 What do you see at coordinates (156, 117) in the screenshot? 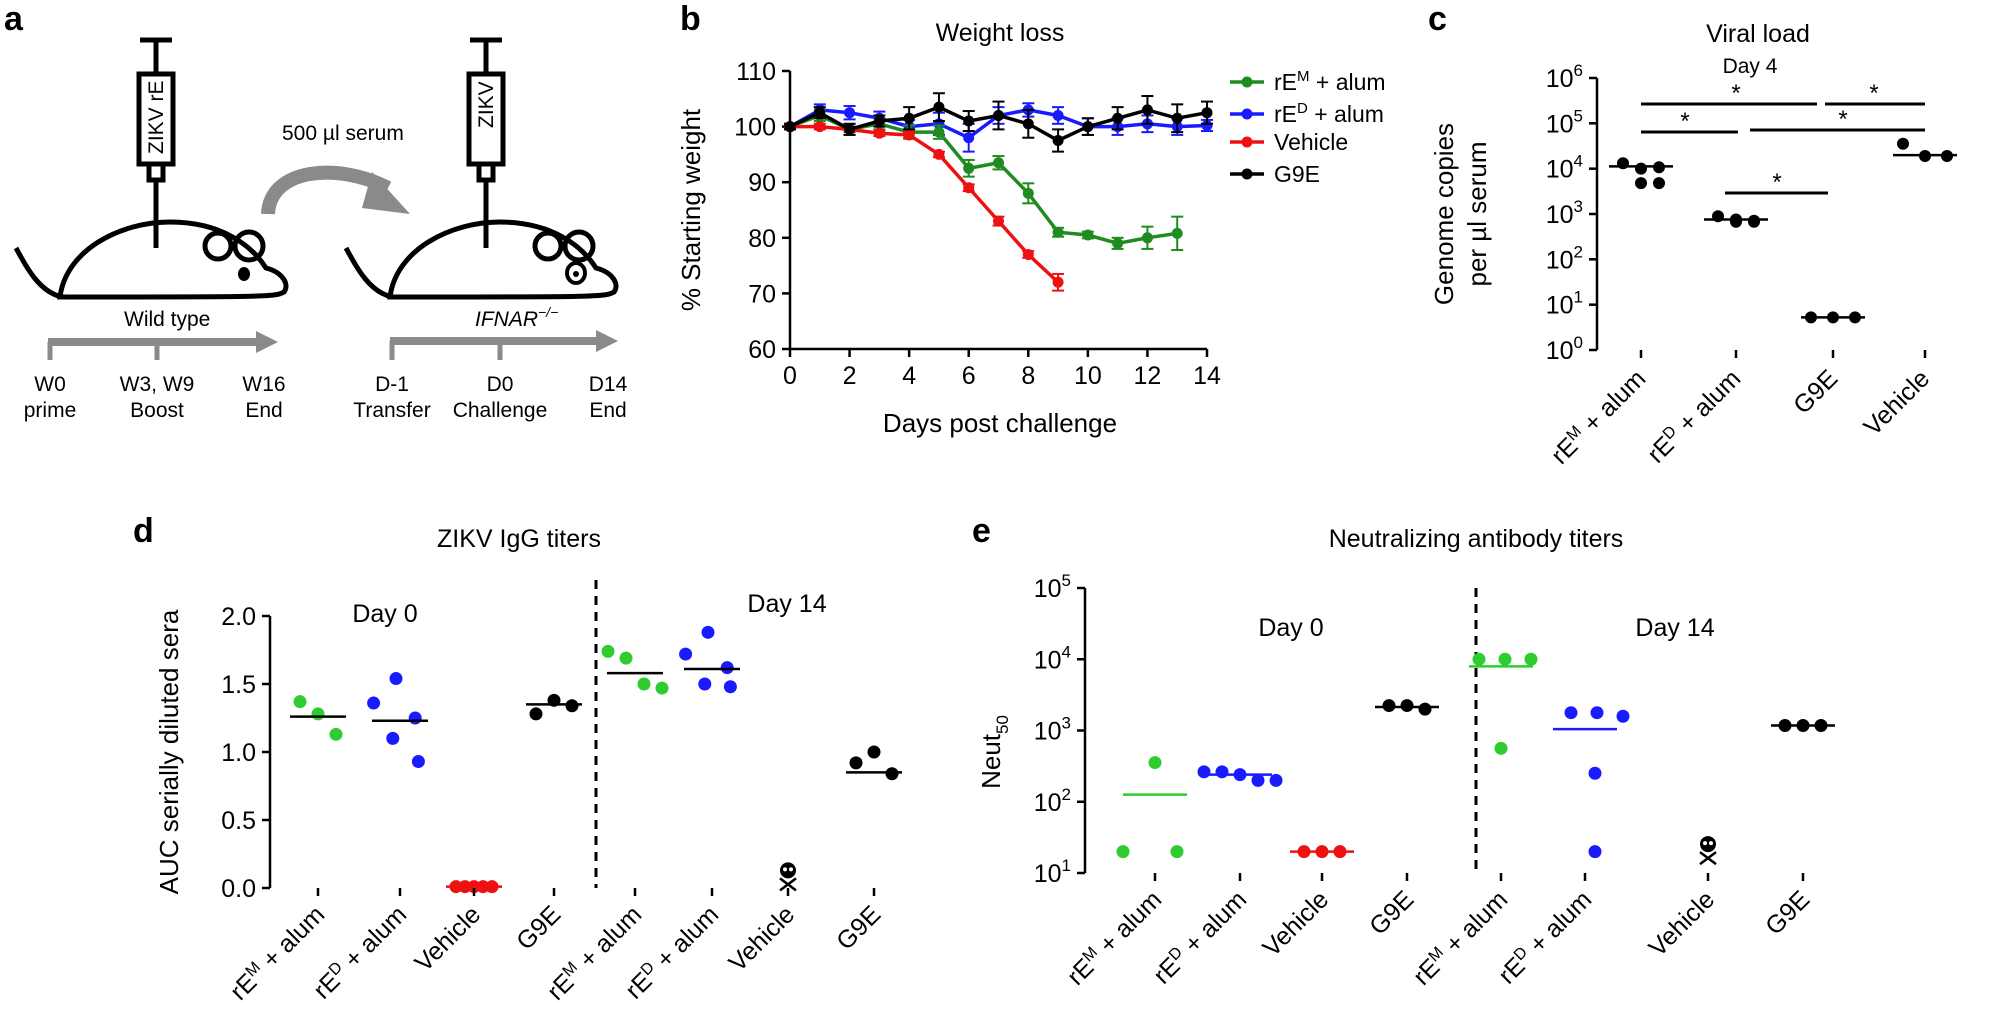
I see `syringe-left-label: ZIKV rE` at bounding box center [156, 117].